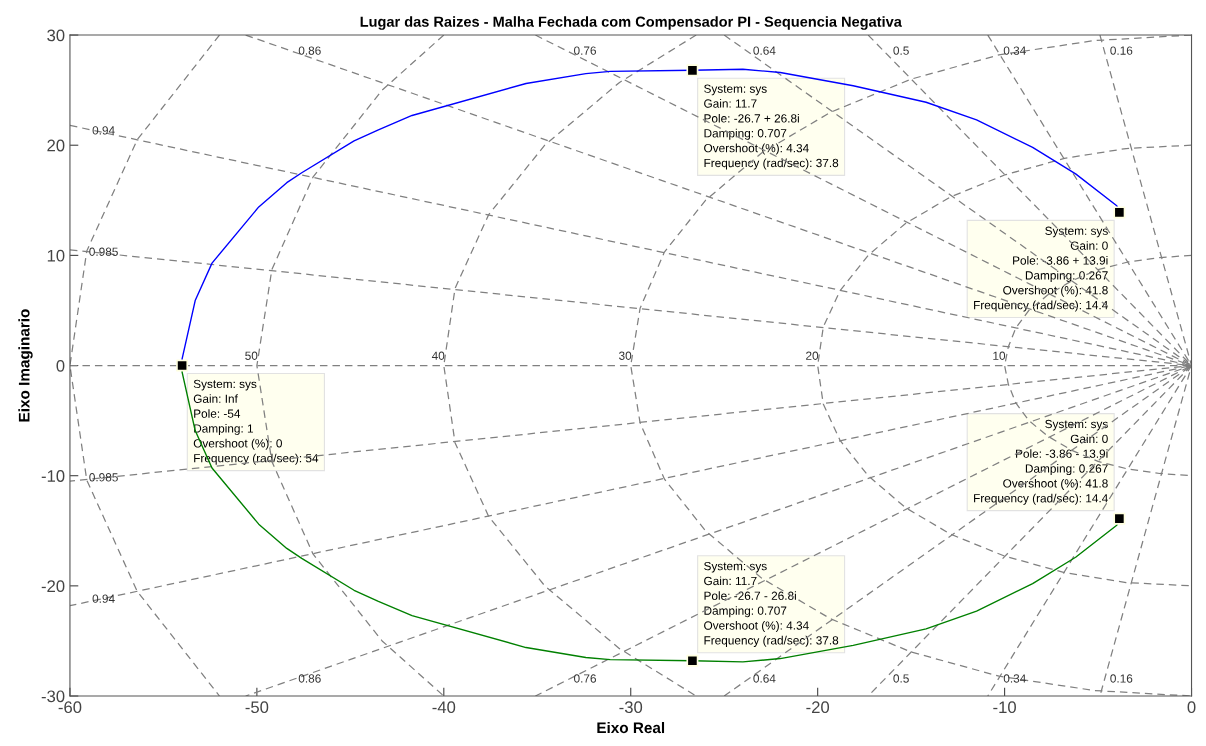 The width and height of the screenshot is (1206, 746). What do you see at coordinates (999, 355) in the screenshot?
I see `series-label: 10` at bounding box center [999, 355].